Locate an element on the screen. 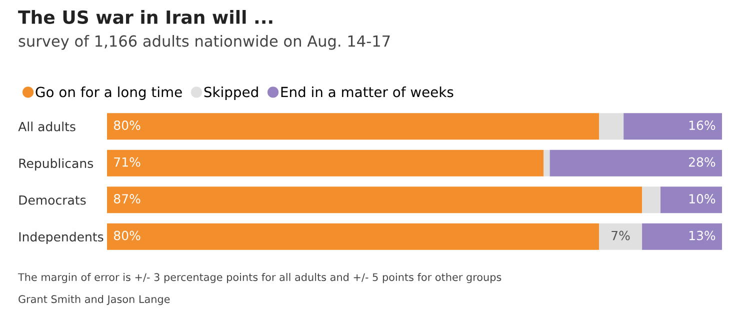  text: Grant Smith and Jason Lange is located at coordinates (94, 300).